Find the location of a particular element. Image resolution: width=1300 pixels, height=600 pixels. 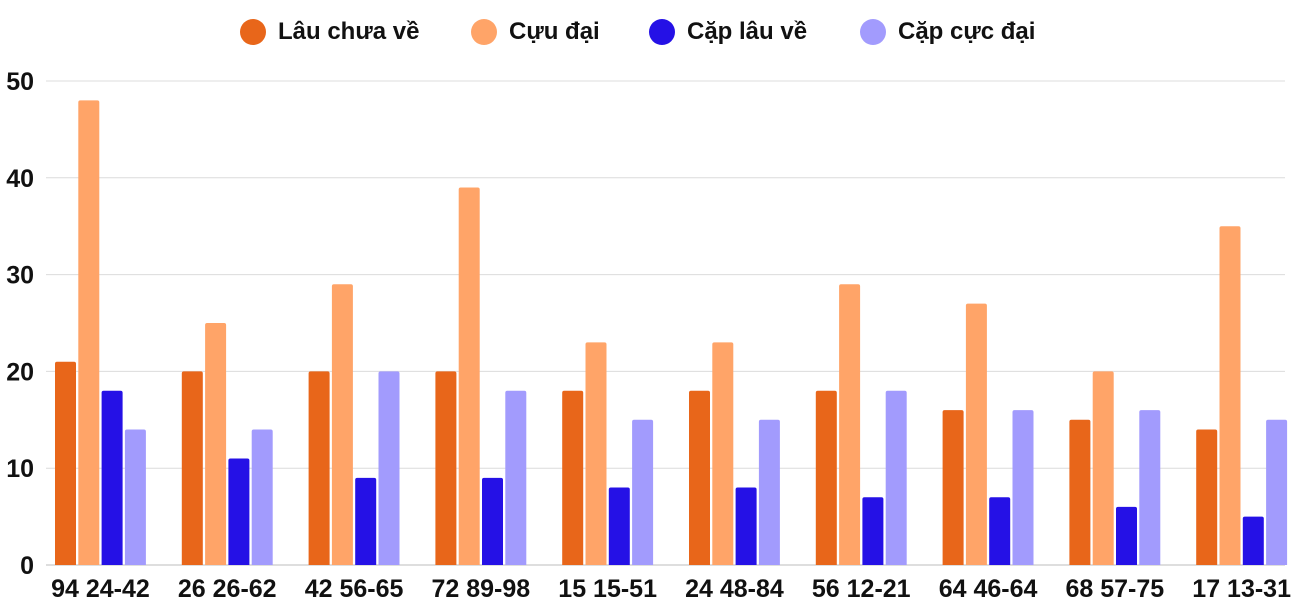

legend-item-lau-chua-ve: Lâu chưa về is located at coordinates (329, 32).